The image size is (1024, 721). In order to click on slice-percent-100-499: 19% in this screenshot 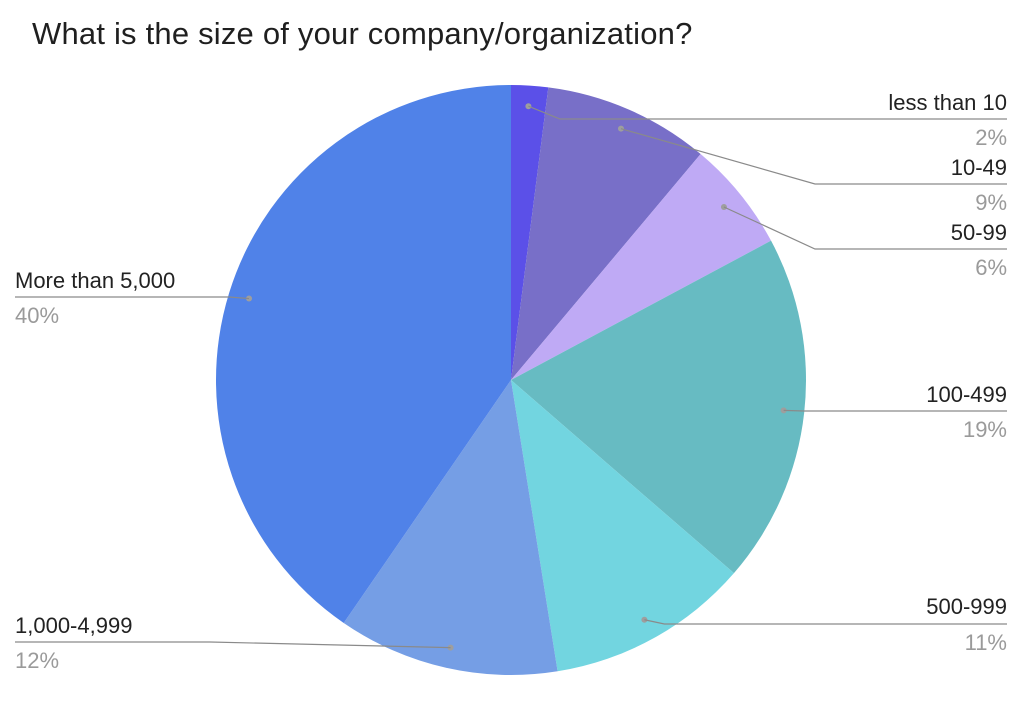, I will do `click(985, 429)`.